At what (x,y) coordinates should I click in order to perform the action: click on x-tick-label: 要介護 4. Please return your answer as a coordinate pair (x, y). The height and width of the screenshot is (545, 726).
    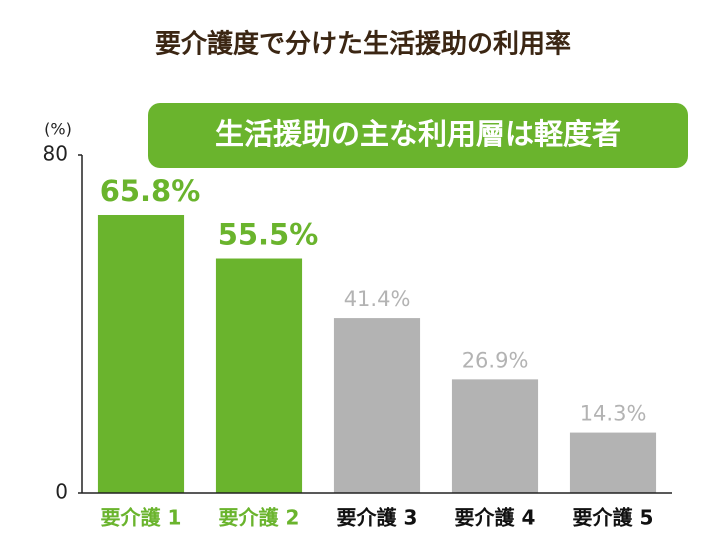
    Looking at the image, I should click on (495, 518).